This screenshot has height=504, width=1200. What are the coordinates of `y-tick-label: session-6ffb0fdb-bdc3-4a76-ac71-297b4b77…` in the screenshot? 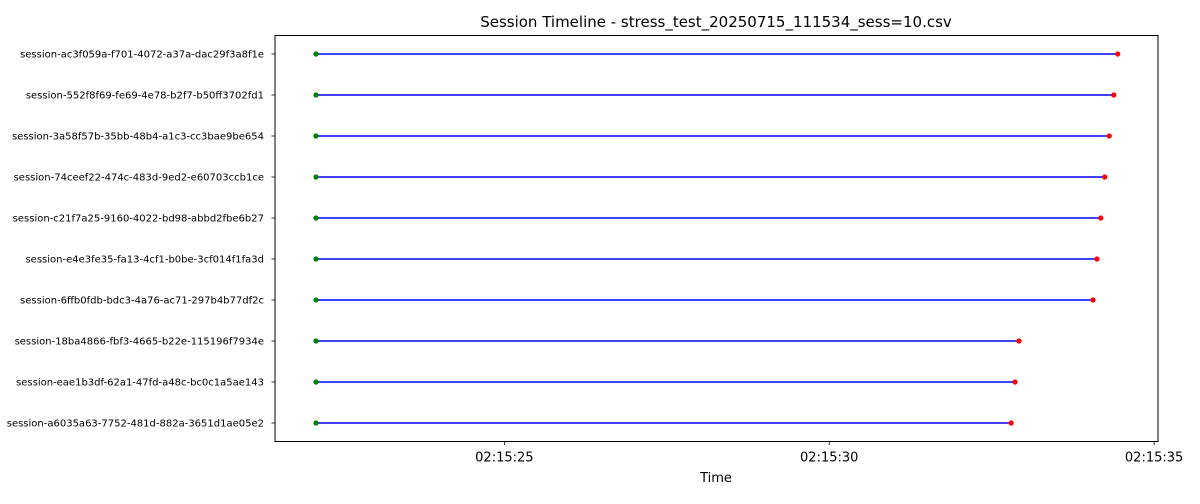 It's located at (142, 301).